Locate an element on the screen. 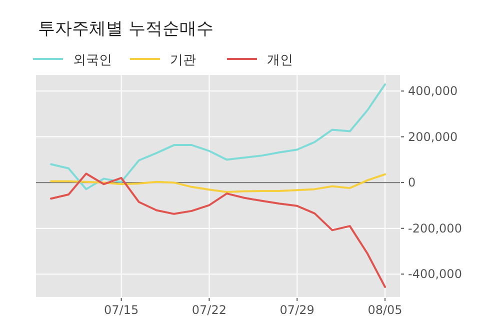  legend-label: 기관 is located at coordinates (183, 60).